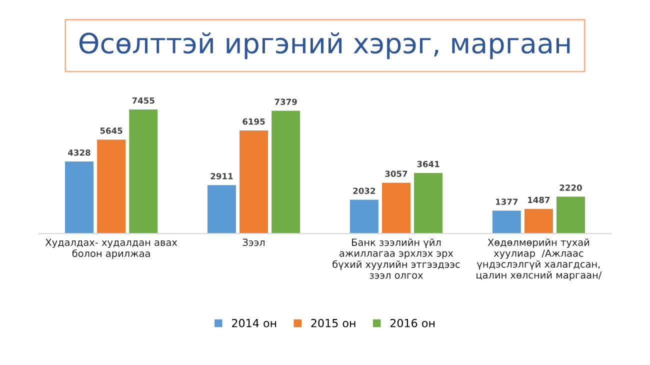 Image resolution: width=650 pixels, height=365 pixels. I want to click on legend-label: 2015 он, so click(333, 323).